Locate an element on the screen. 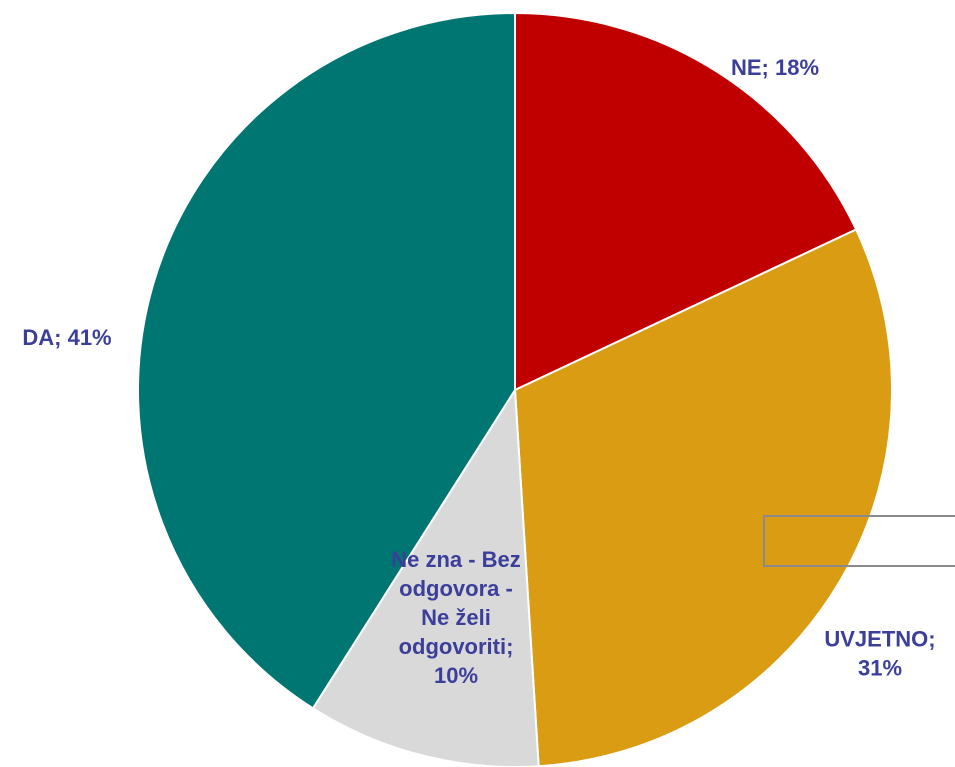 This screenshot has width=955, height=767. slice-label-line: Ne zna - Bez is located at coordinates (456, 559).